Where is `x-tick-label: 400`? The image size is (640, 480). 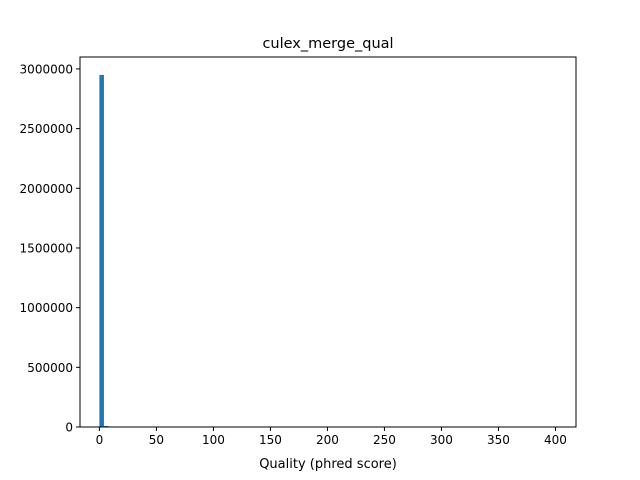 x-tick-label: 400 is located at coordinates (555, 440).